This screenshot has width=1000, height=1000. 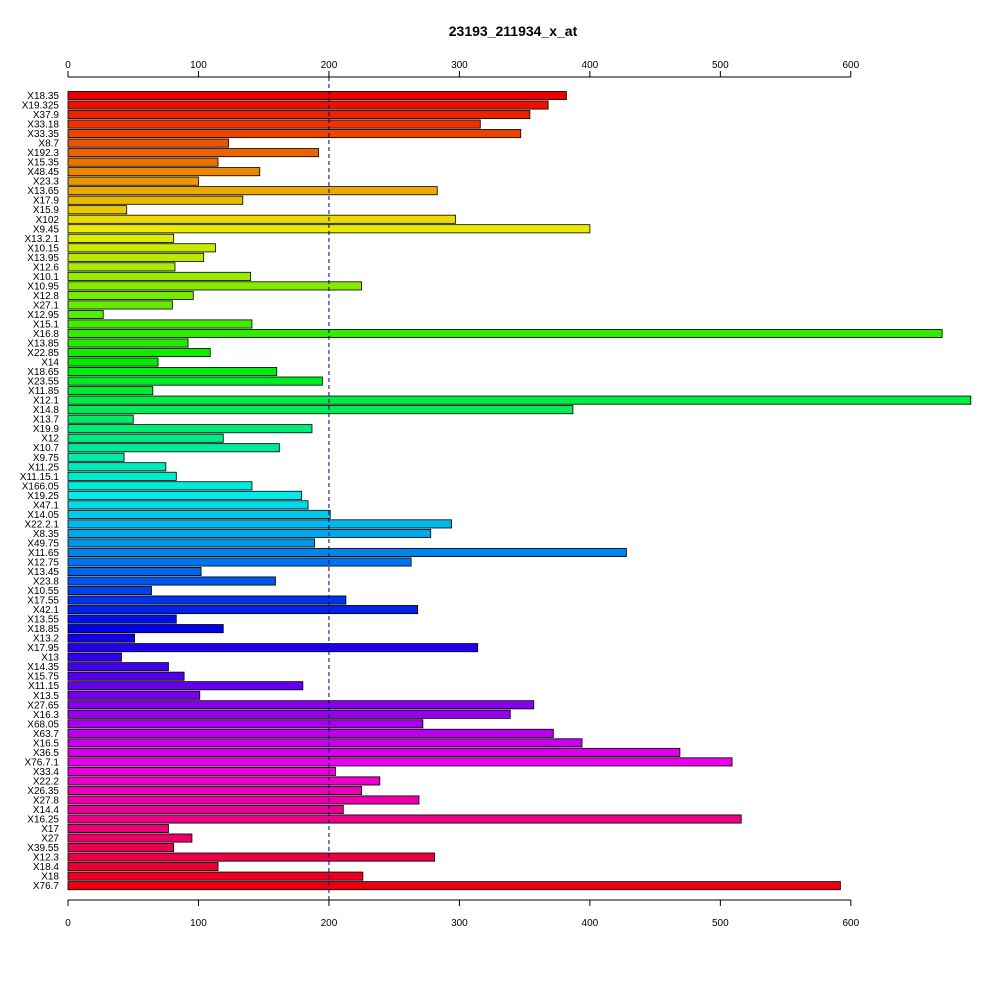 I want to click on category-label: X11.25, so click(x=43, y=467).